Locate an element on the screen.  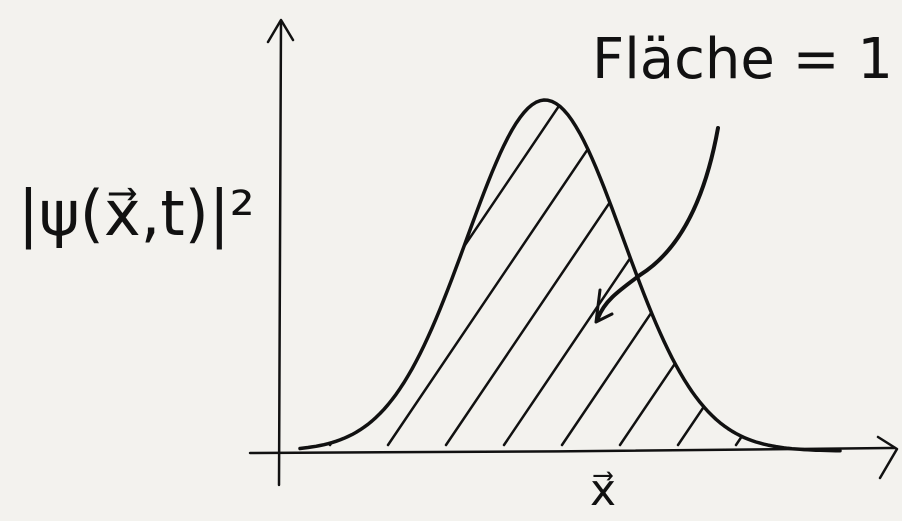
area-annotation: Fläche = 1 is located at coordinates (742, 59).